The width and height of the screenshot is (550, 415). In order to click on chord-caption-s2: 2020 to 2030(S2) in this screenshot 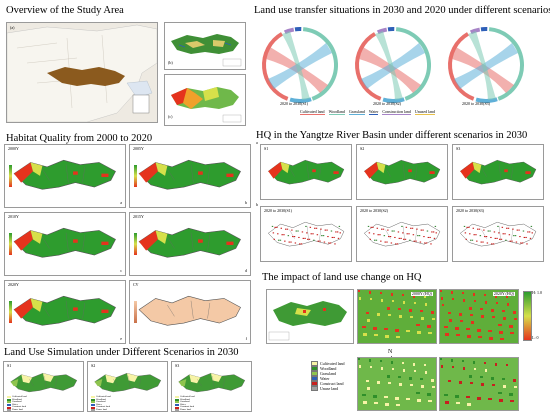, I will do `click(387, 103)`.